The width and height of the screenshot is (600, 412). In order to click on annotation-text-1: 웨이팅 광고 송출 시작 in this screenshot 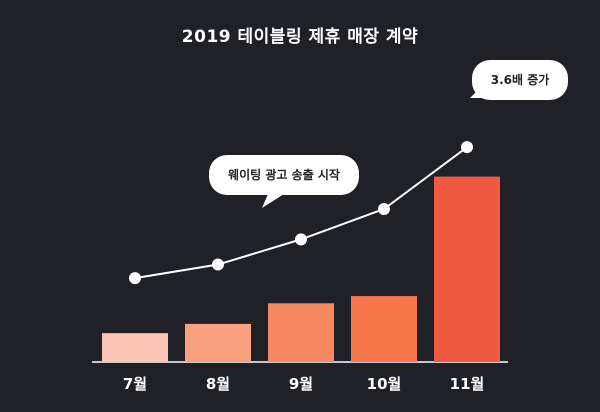, I will do `click(284, 174)`.